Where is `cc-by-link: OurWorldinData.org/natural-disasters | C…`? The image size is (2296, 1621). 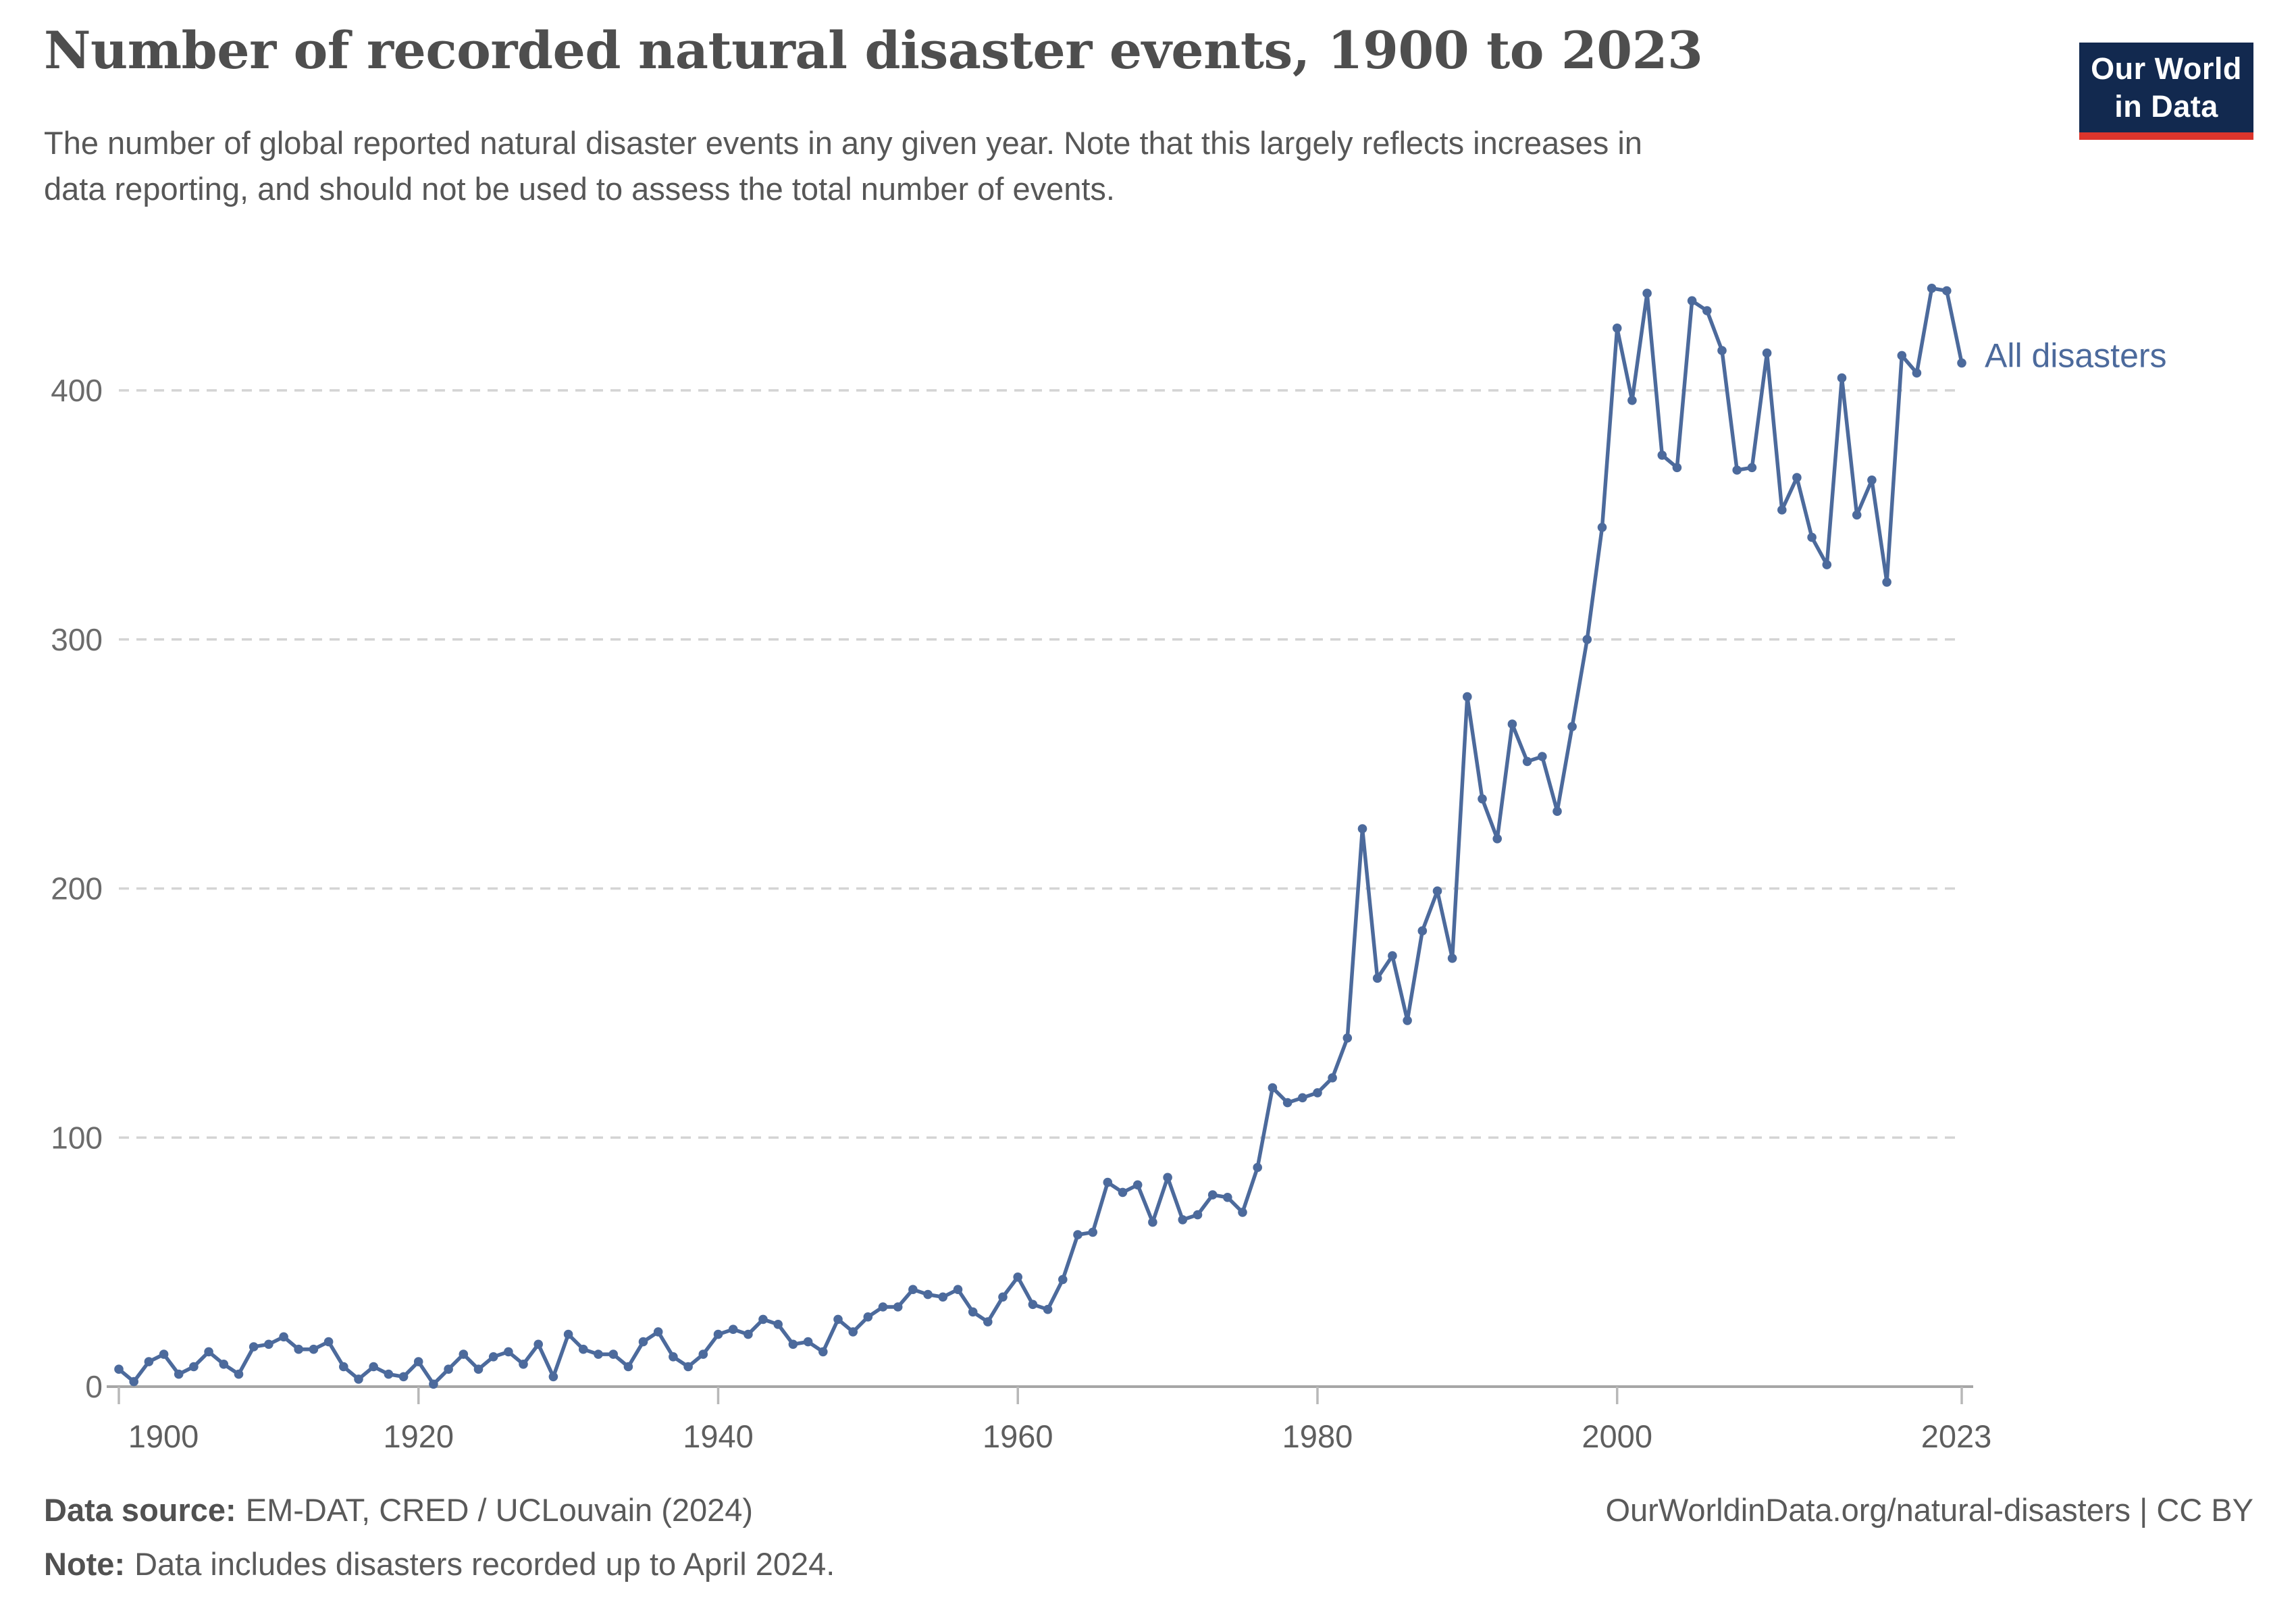
cc-by-link: OurWorldinData.org/natural-disasters | C… is located at coordinates (1929, 1510).